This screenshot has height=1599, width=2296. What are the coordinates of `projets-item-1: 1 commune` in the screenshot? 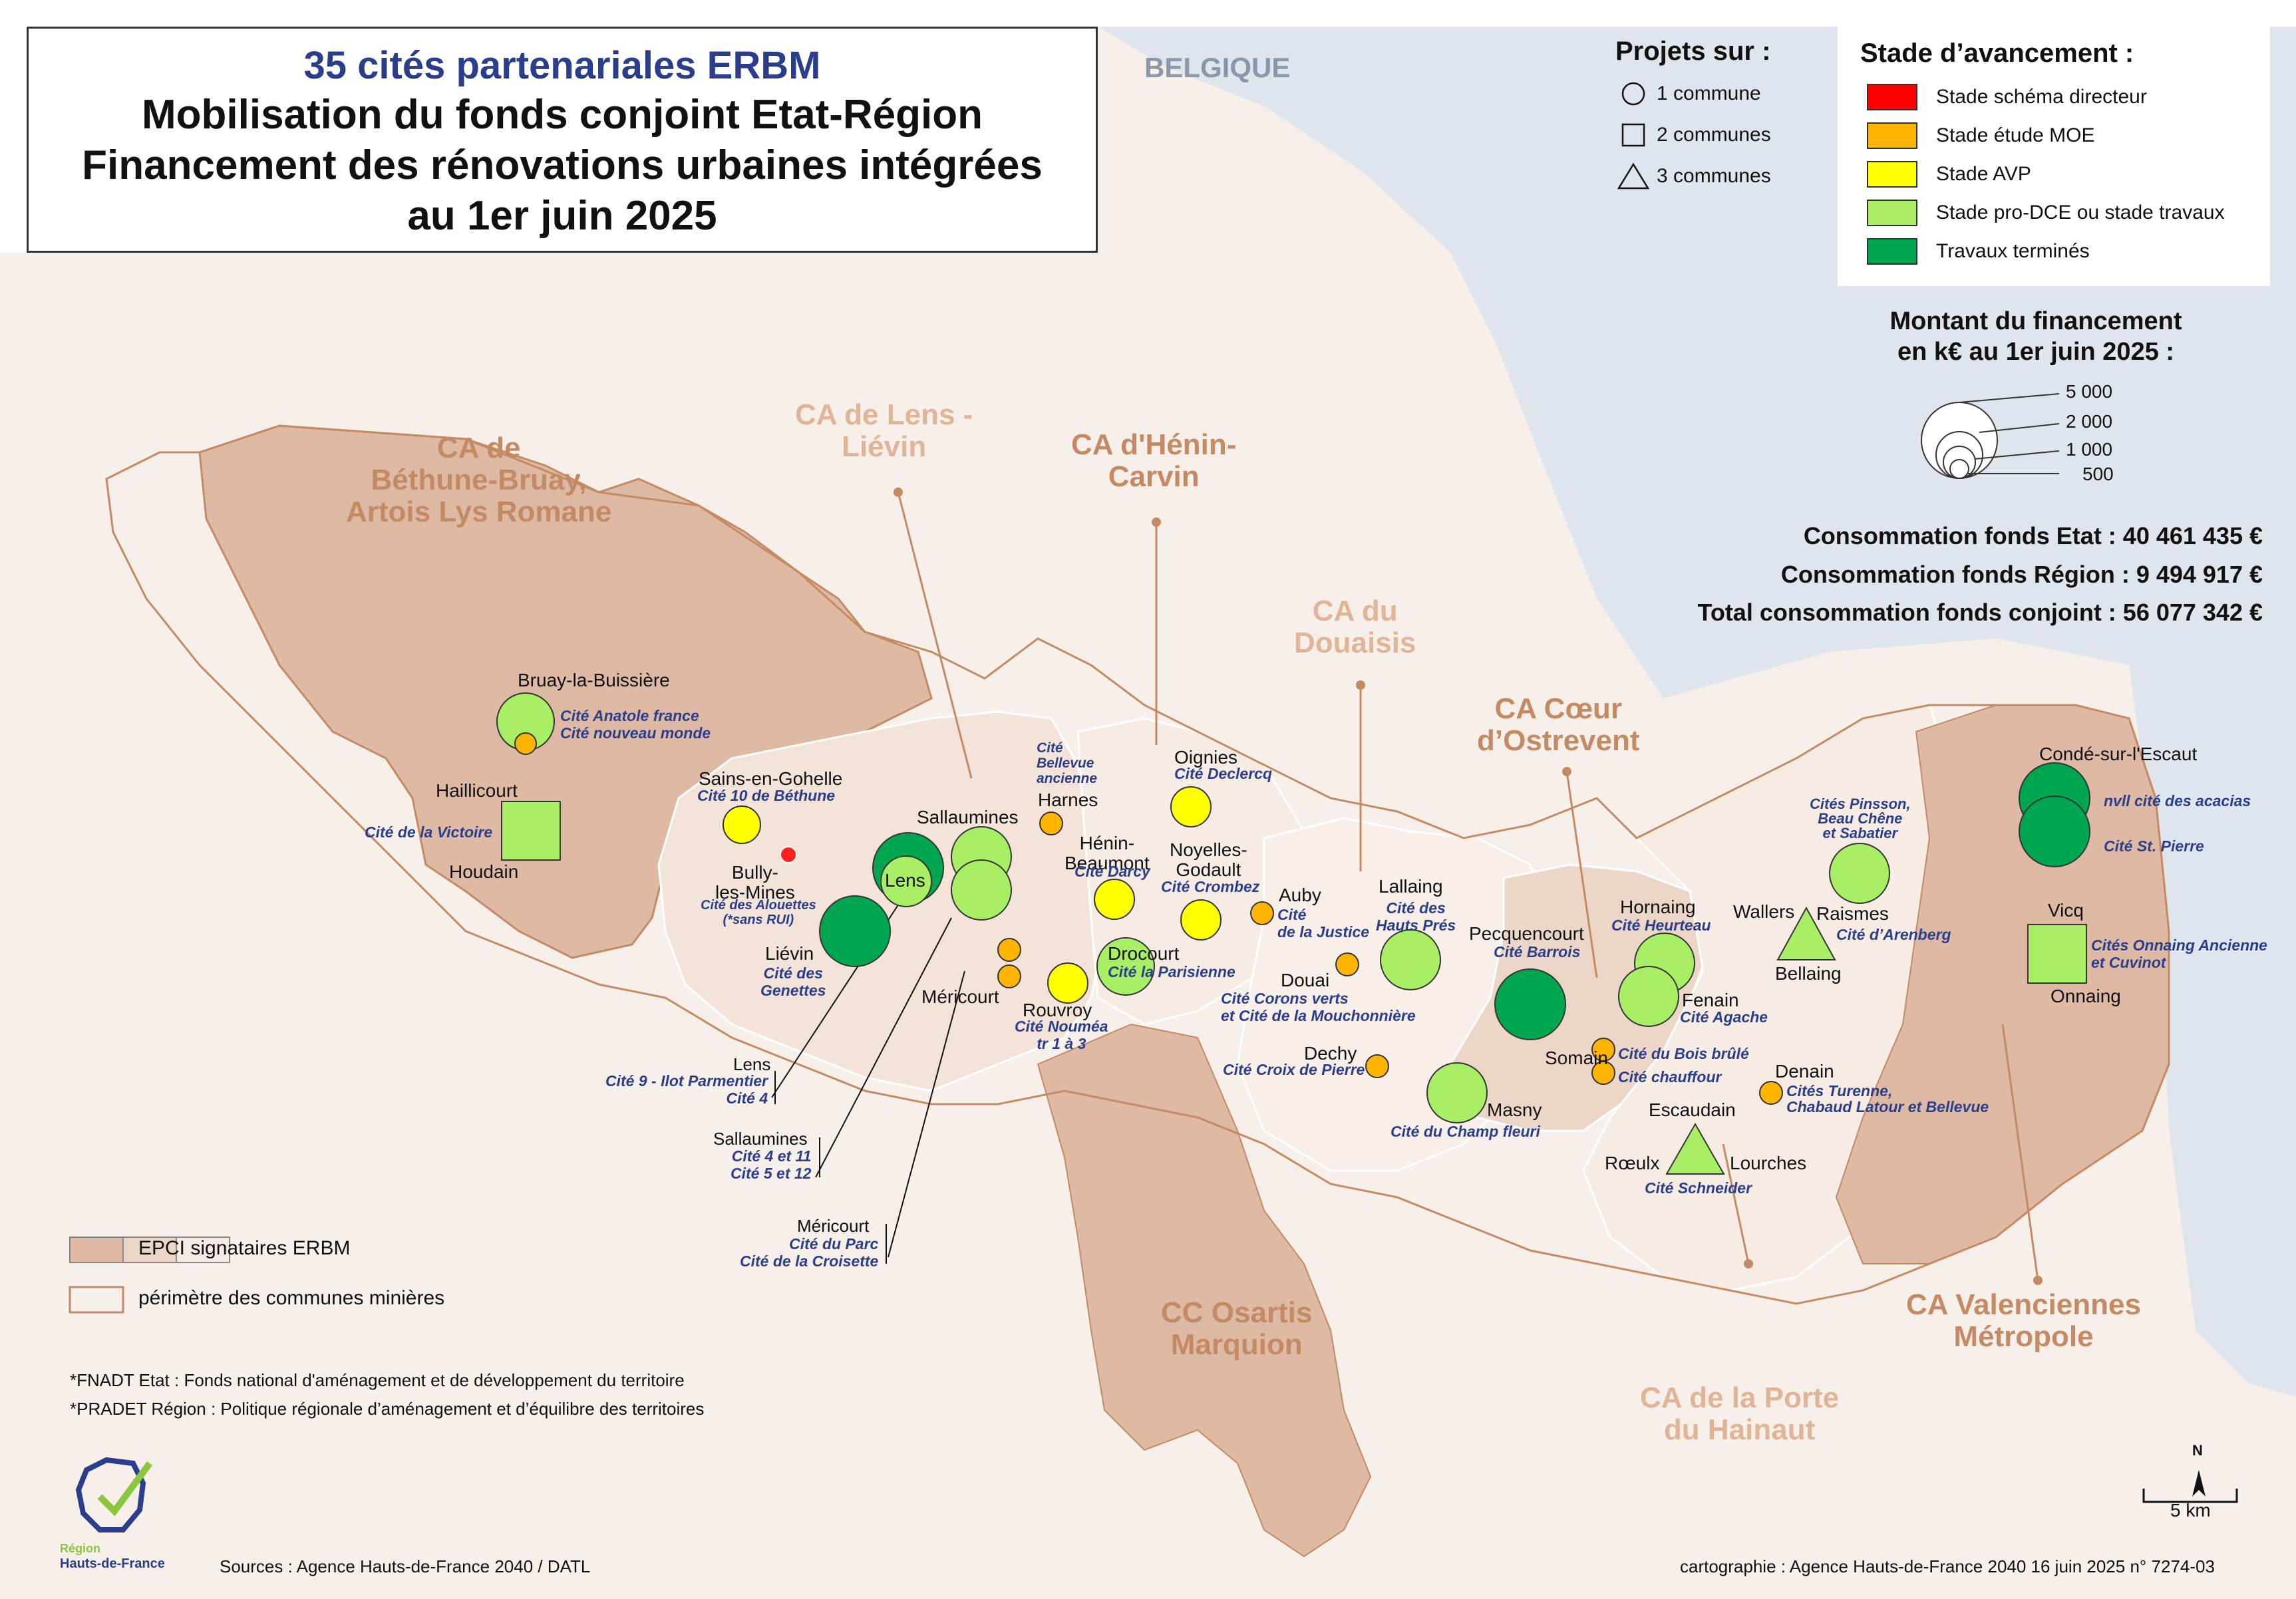 It's located at (1690, 93).